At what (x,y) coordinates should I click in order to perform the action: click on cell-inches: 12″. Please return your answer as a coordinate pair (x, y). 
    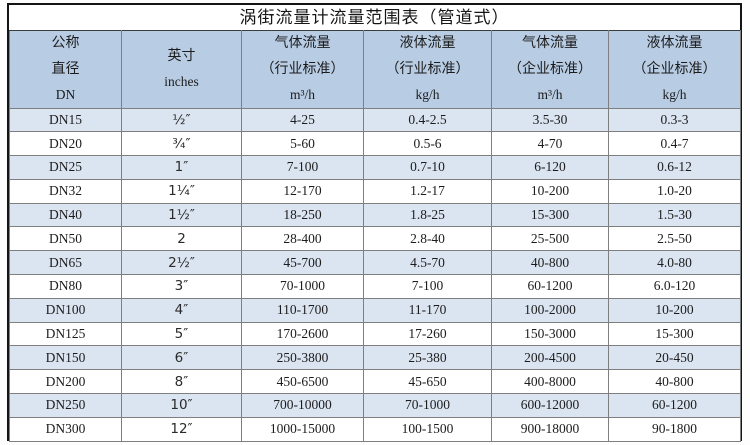
    Looking at the image, I should click on (181, 429).